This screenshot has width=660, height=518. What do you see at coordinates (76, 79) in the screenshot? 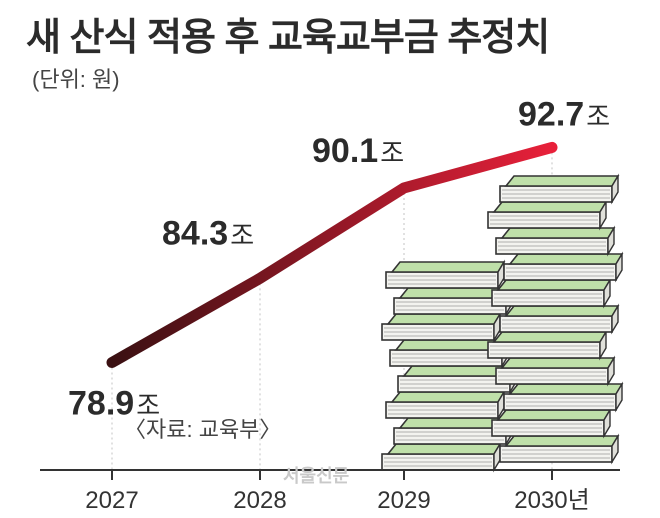
I see `unit-label: (단위: 원)` at bounding box center [76, 79].